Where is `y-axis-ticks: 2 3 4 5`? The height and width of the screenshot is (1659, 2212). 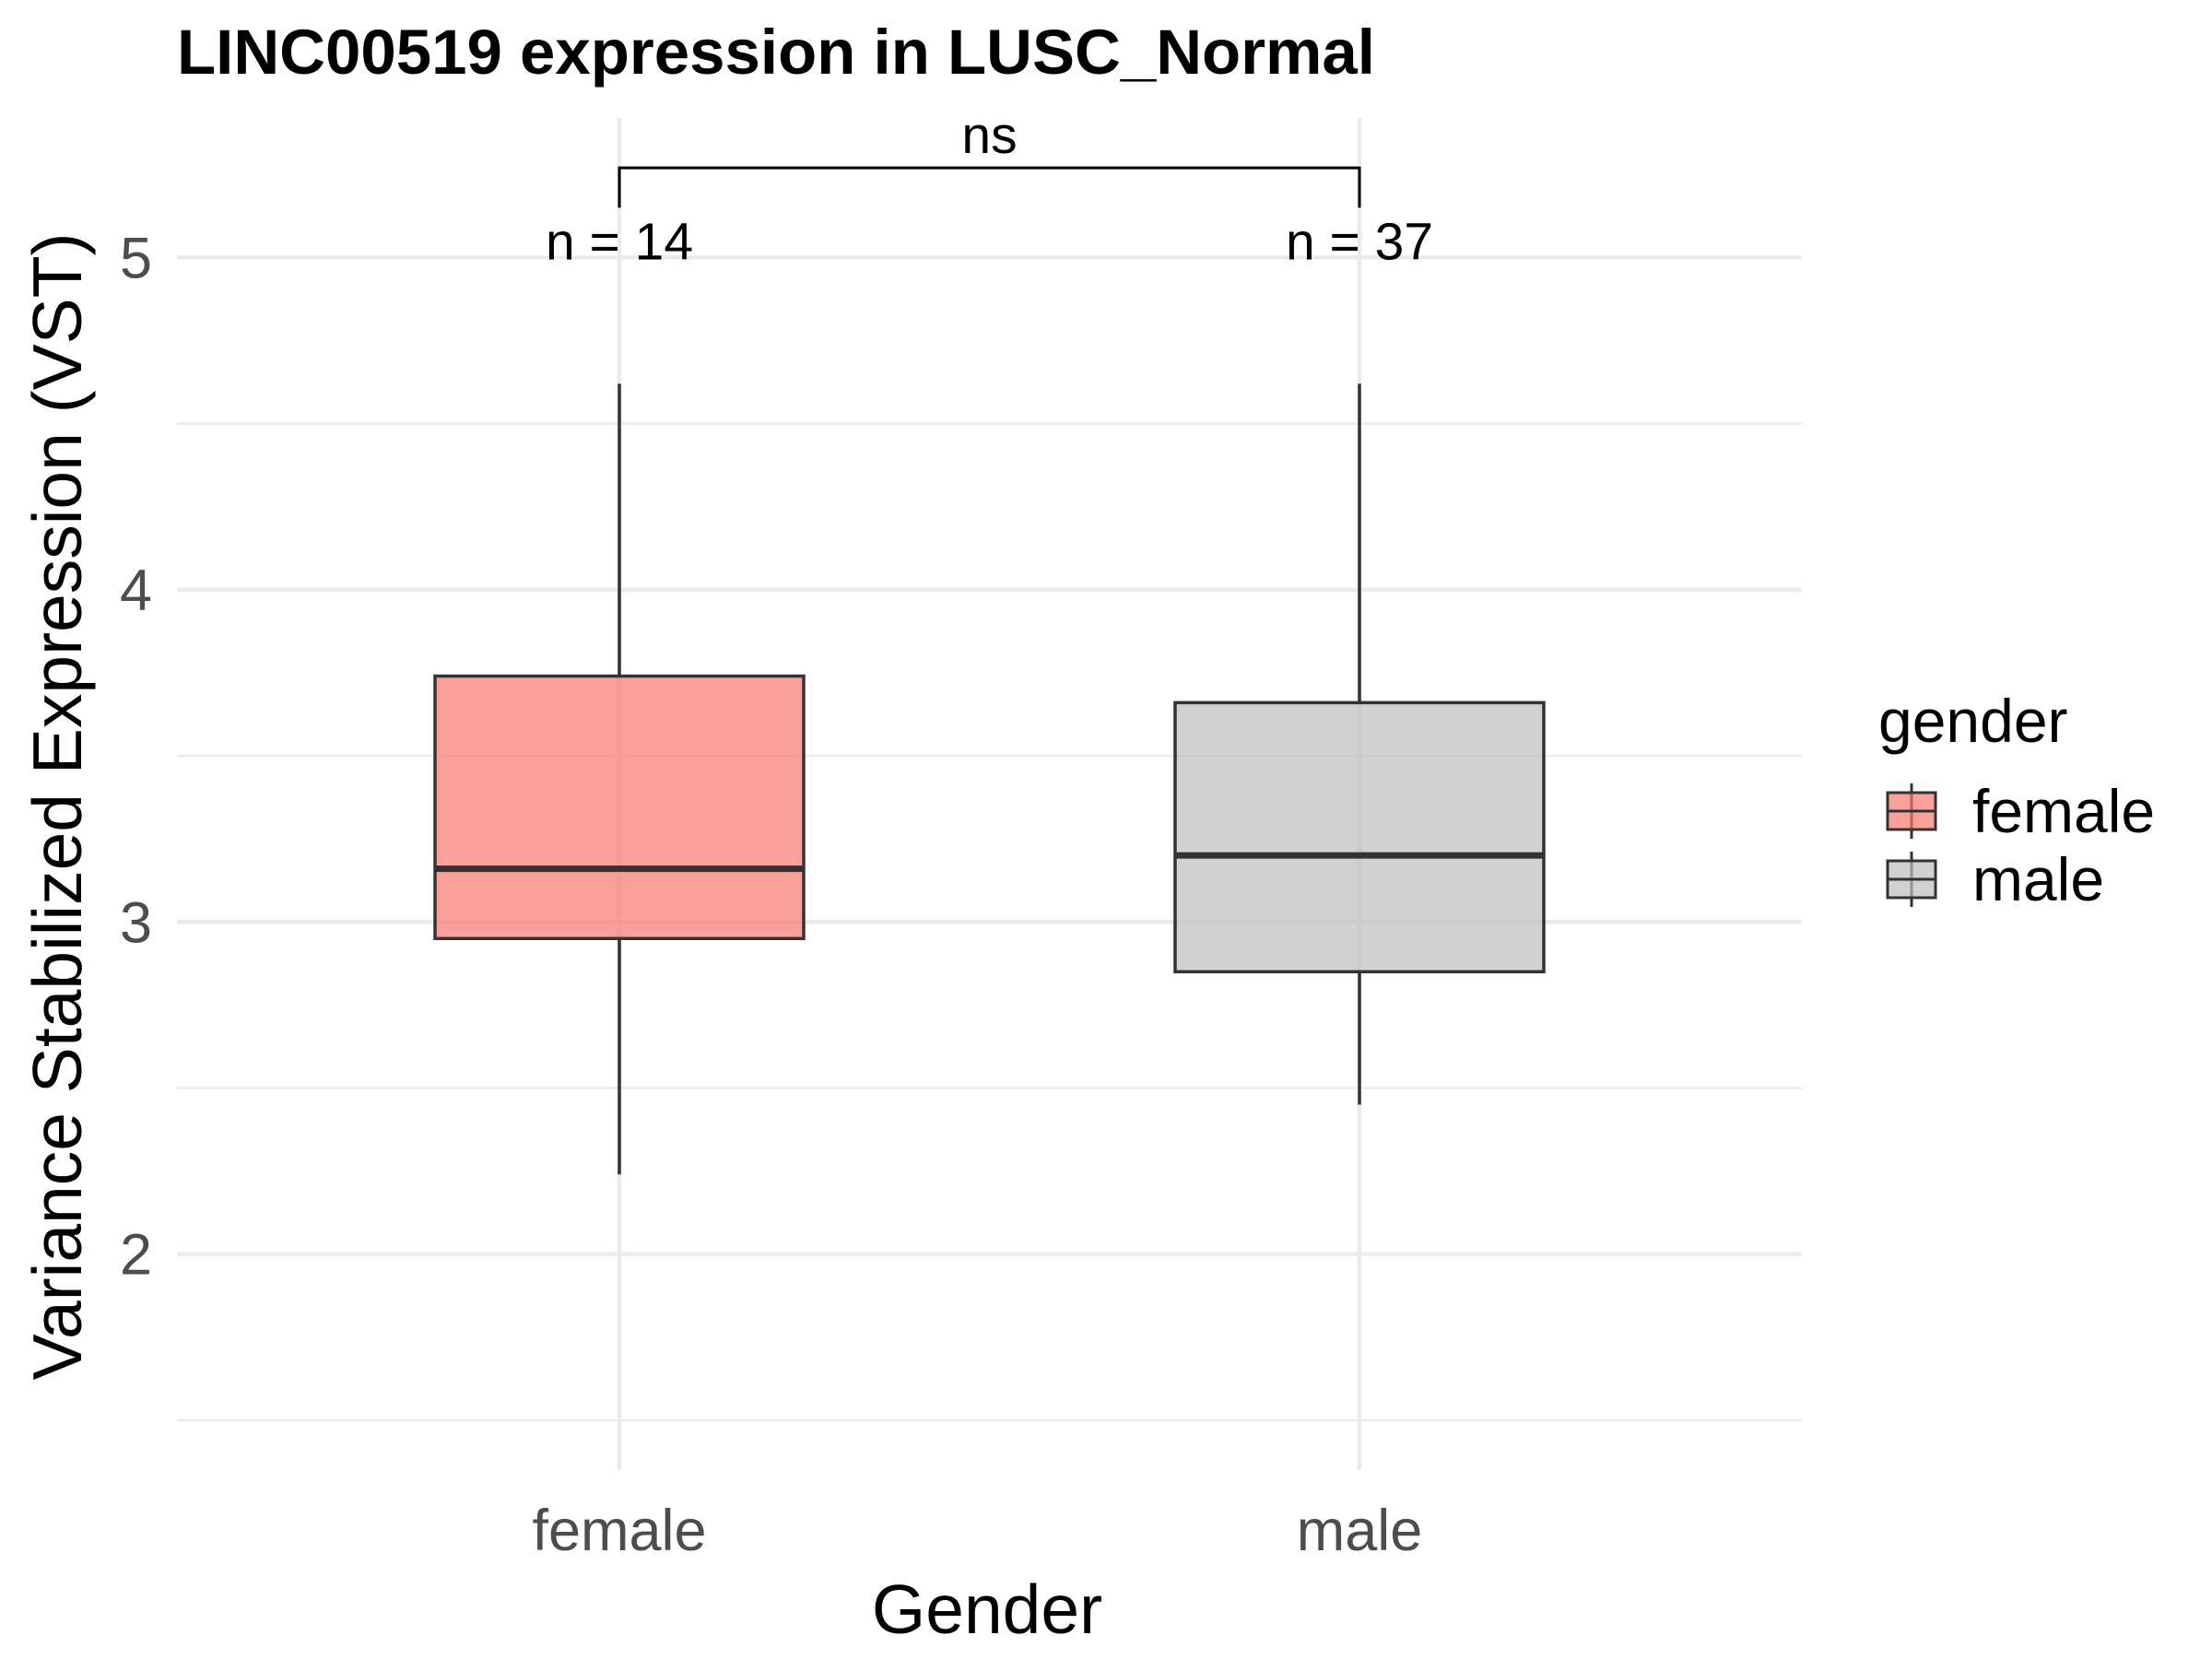
y-axis-ticks: 2 3 4 5 is located at coordinates (136, 756).